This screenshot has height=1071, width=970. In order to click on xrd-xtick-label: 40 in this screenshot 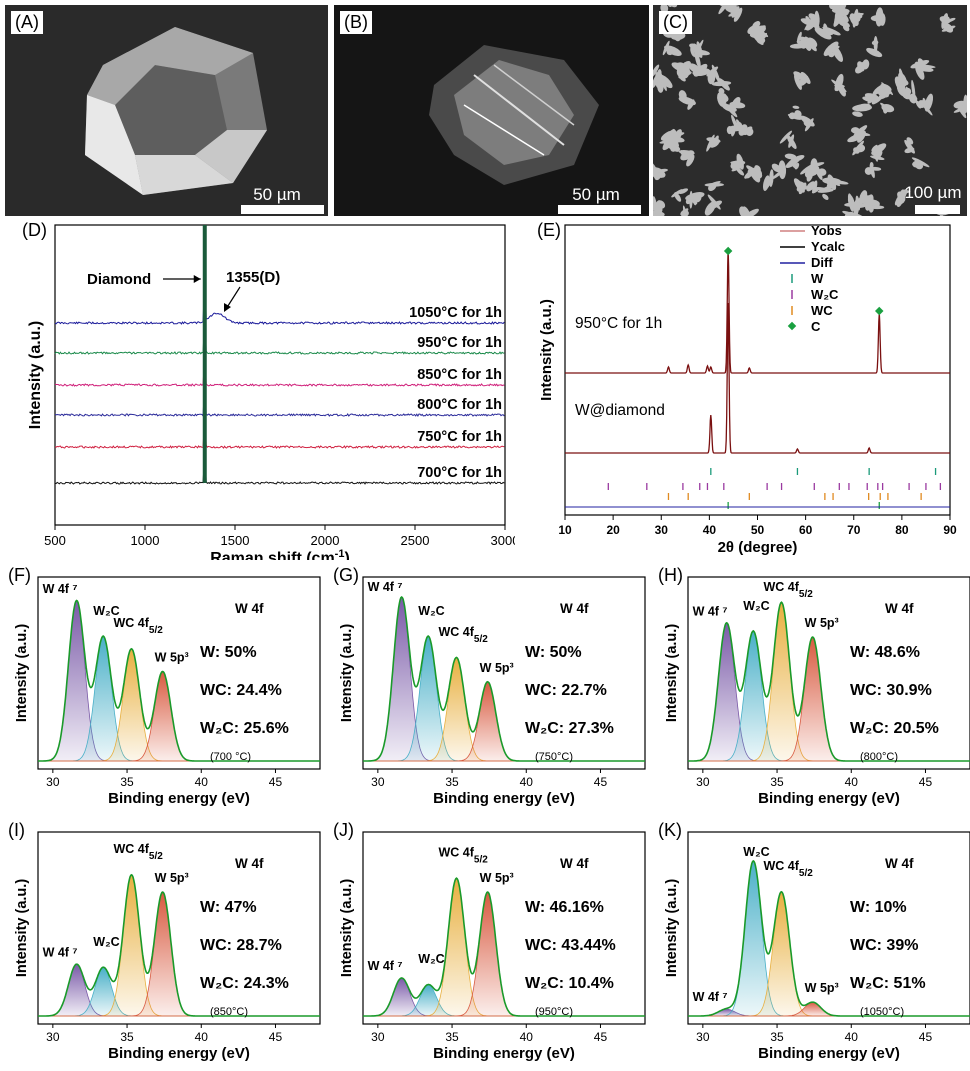, I will do `click(710, 530)`.